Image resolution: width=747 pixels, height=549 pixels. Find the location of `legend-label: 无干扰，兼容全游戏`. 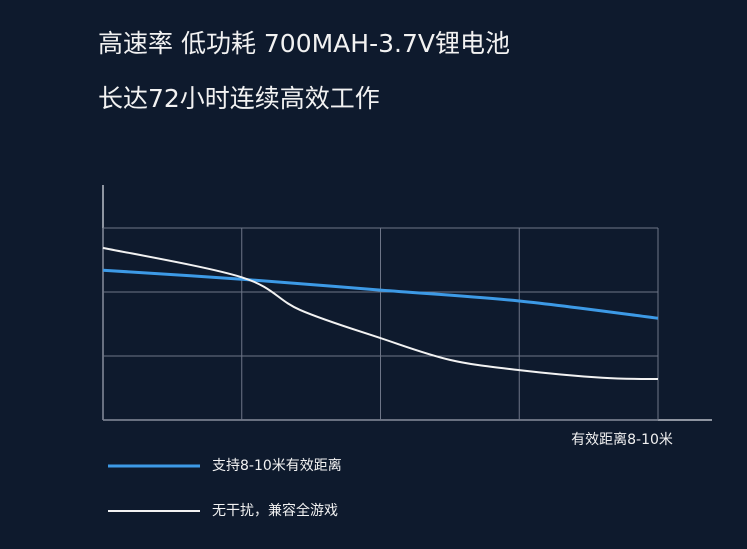

legend-label: 无干扰，兼容全游戏 is located at coordinates (275, 510).